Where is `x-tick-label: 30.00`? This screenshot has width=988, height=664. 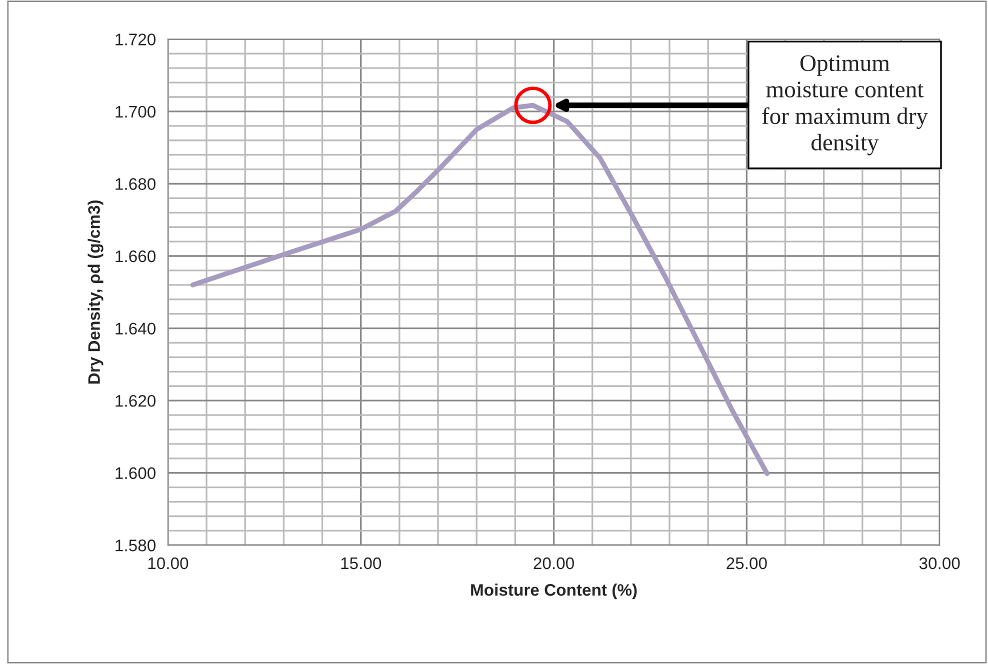 x-tick-label: 30.00 is located at coordinates (939, 563).